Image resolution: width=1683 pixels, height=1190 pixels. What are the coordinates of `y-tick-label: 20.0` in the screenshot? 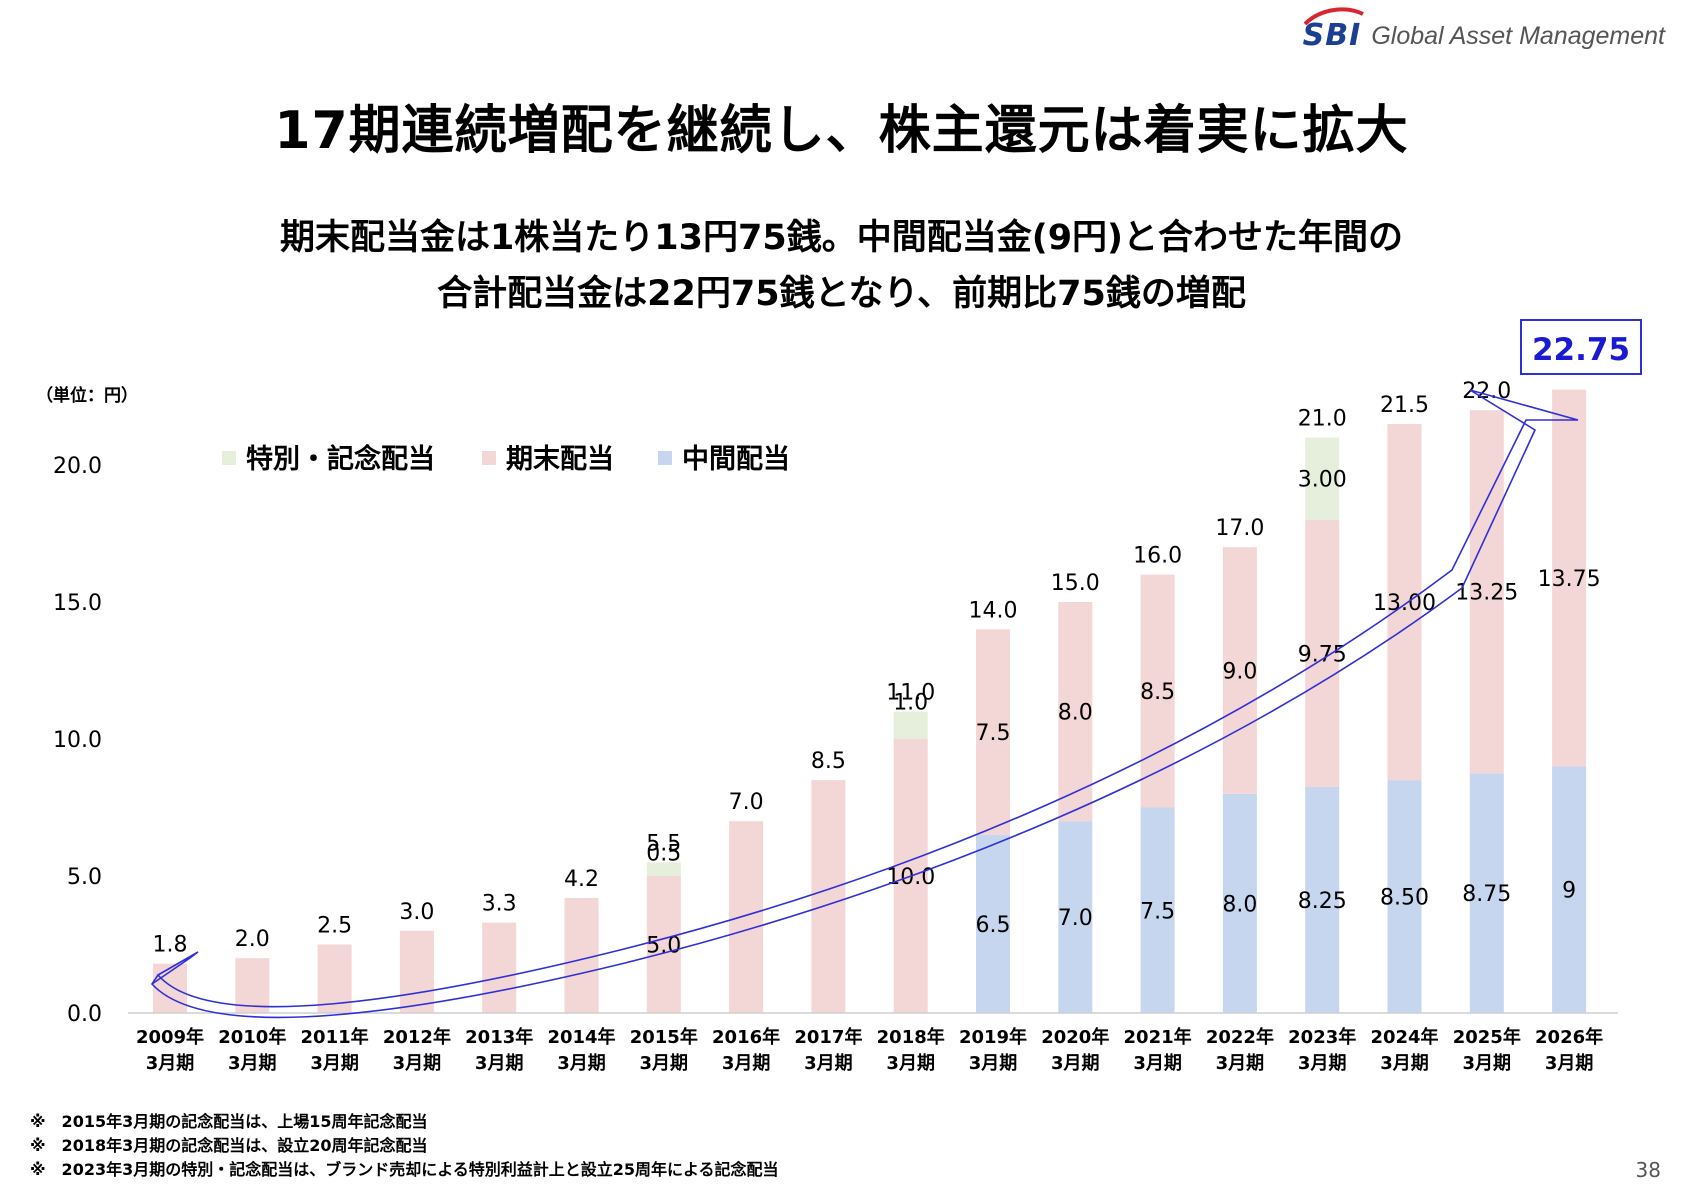 It's located at (77, 466).